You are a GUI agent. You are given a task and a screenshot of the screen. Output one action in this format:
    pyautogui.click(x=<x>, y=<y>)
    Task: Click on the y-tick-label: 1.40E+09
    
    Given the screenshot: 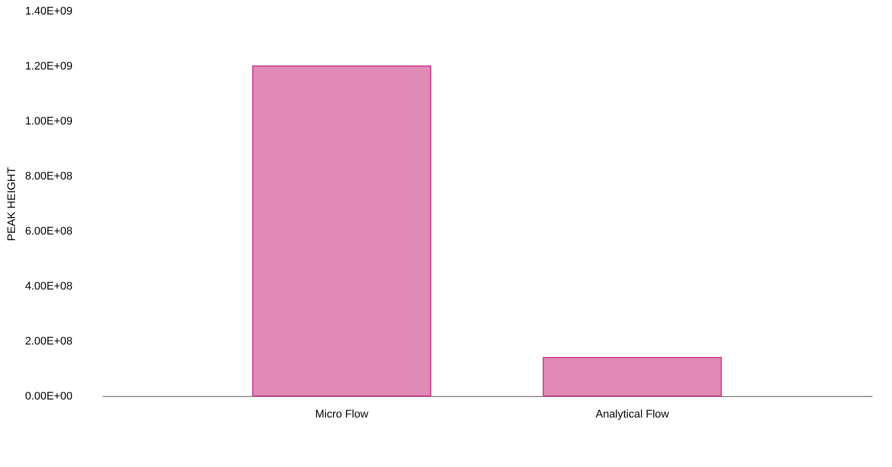 What is the action you would take?
    pyautogui.click(x=48, y=12)
    